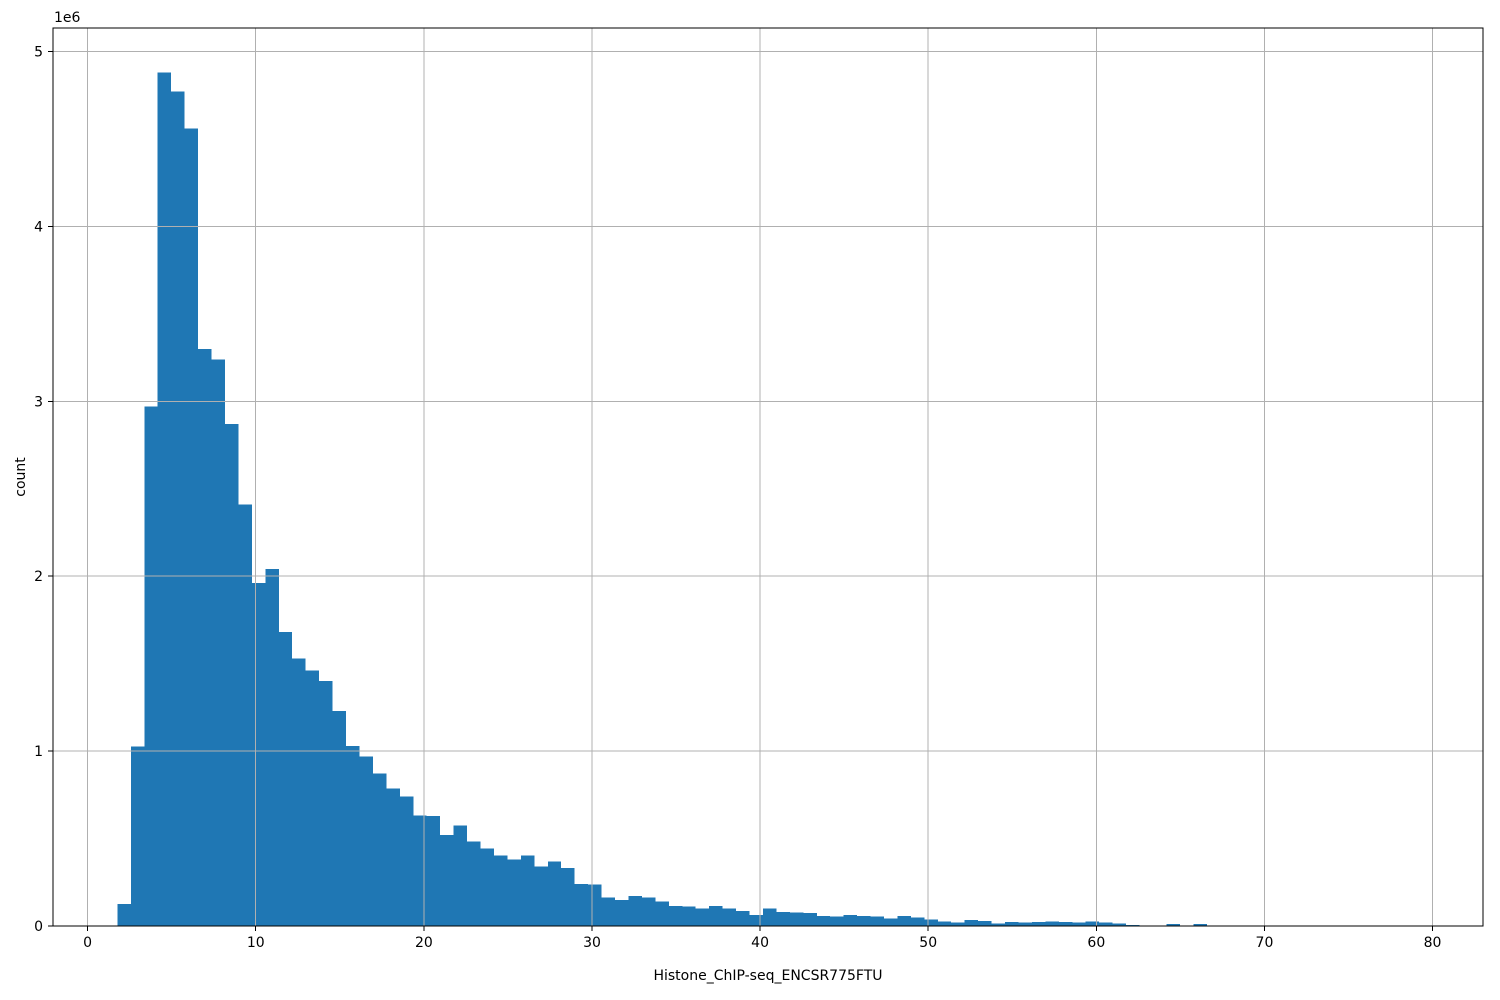  I want to click on x-axis-label: Histone_ChIP-seq_ENCSR775FTU, so click(768, 976).